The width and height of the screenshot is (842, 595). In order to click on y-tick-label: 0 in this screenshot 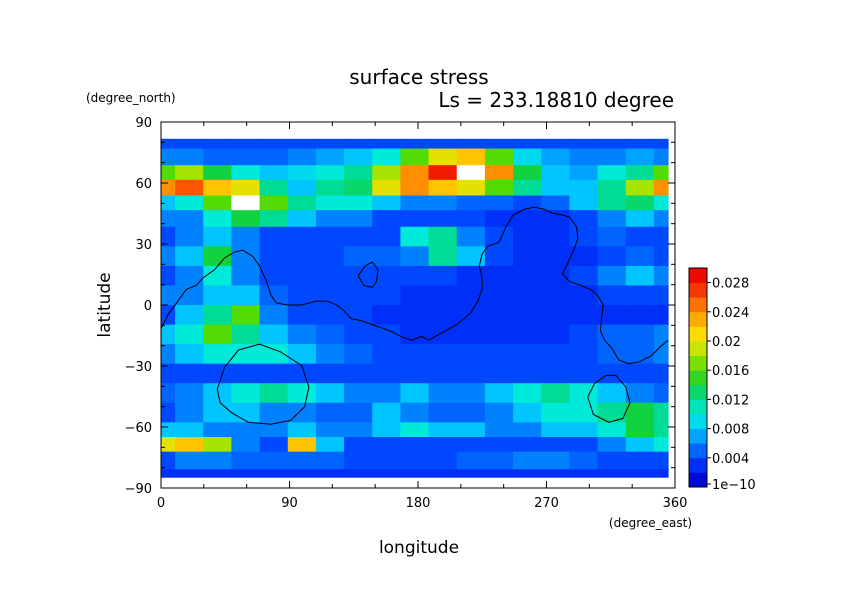, I will do `click(148, 306)`.